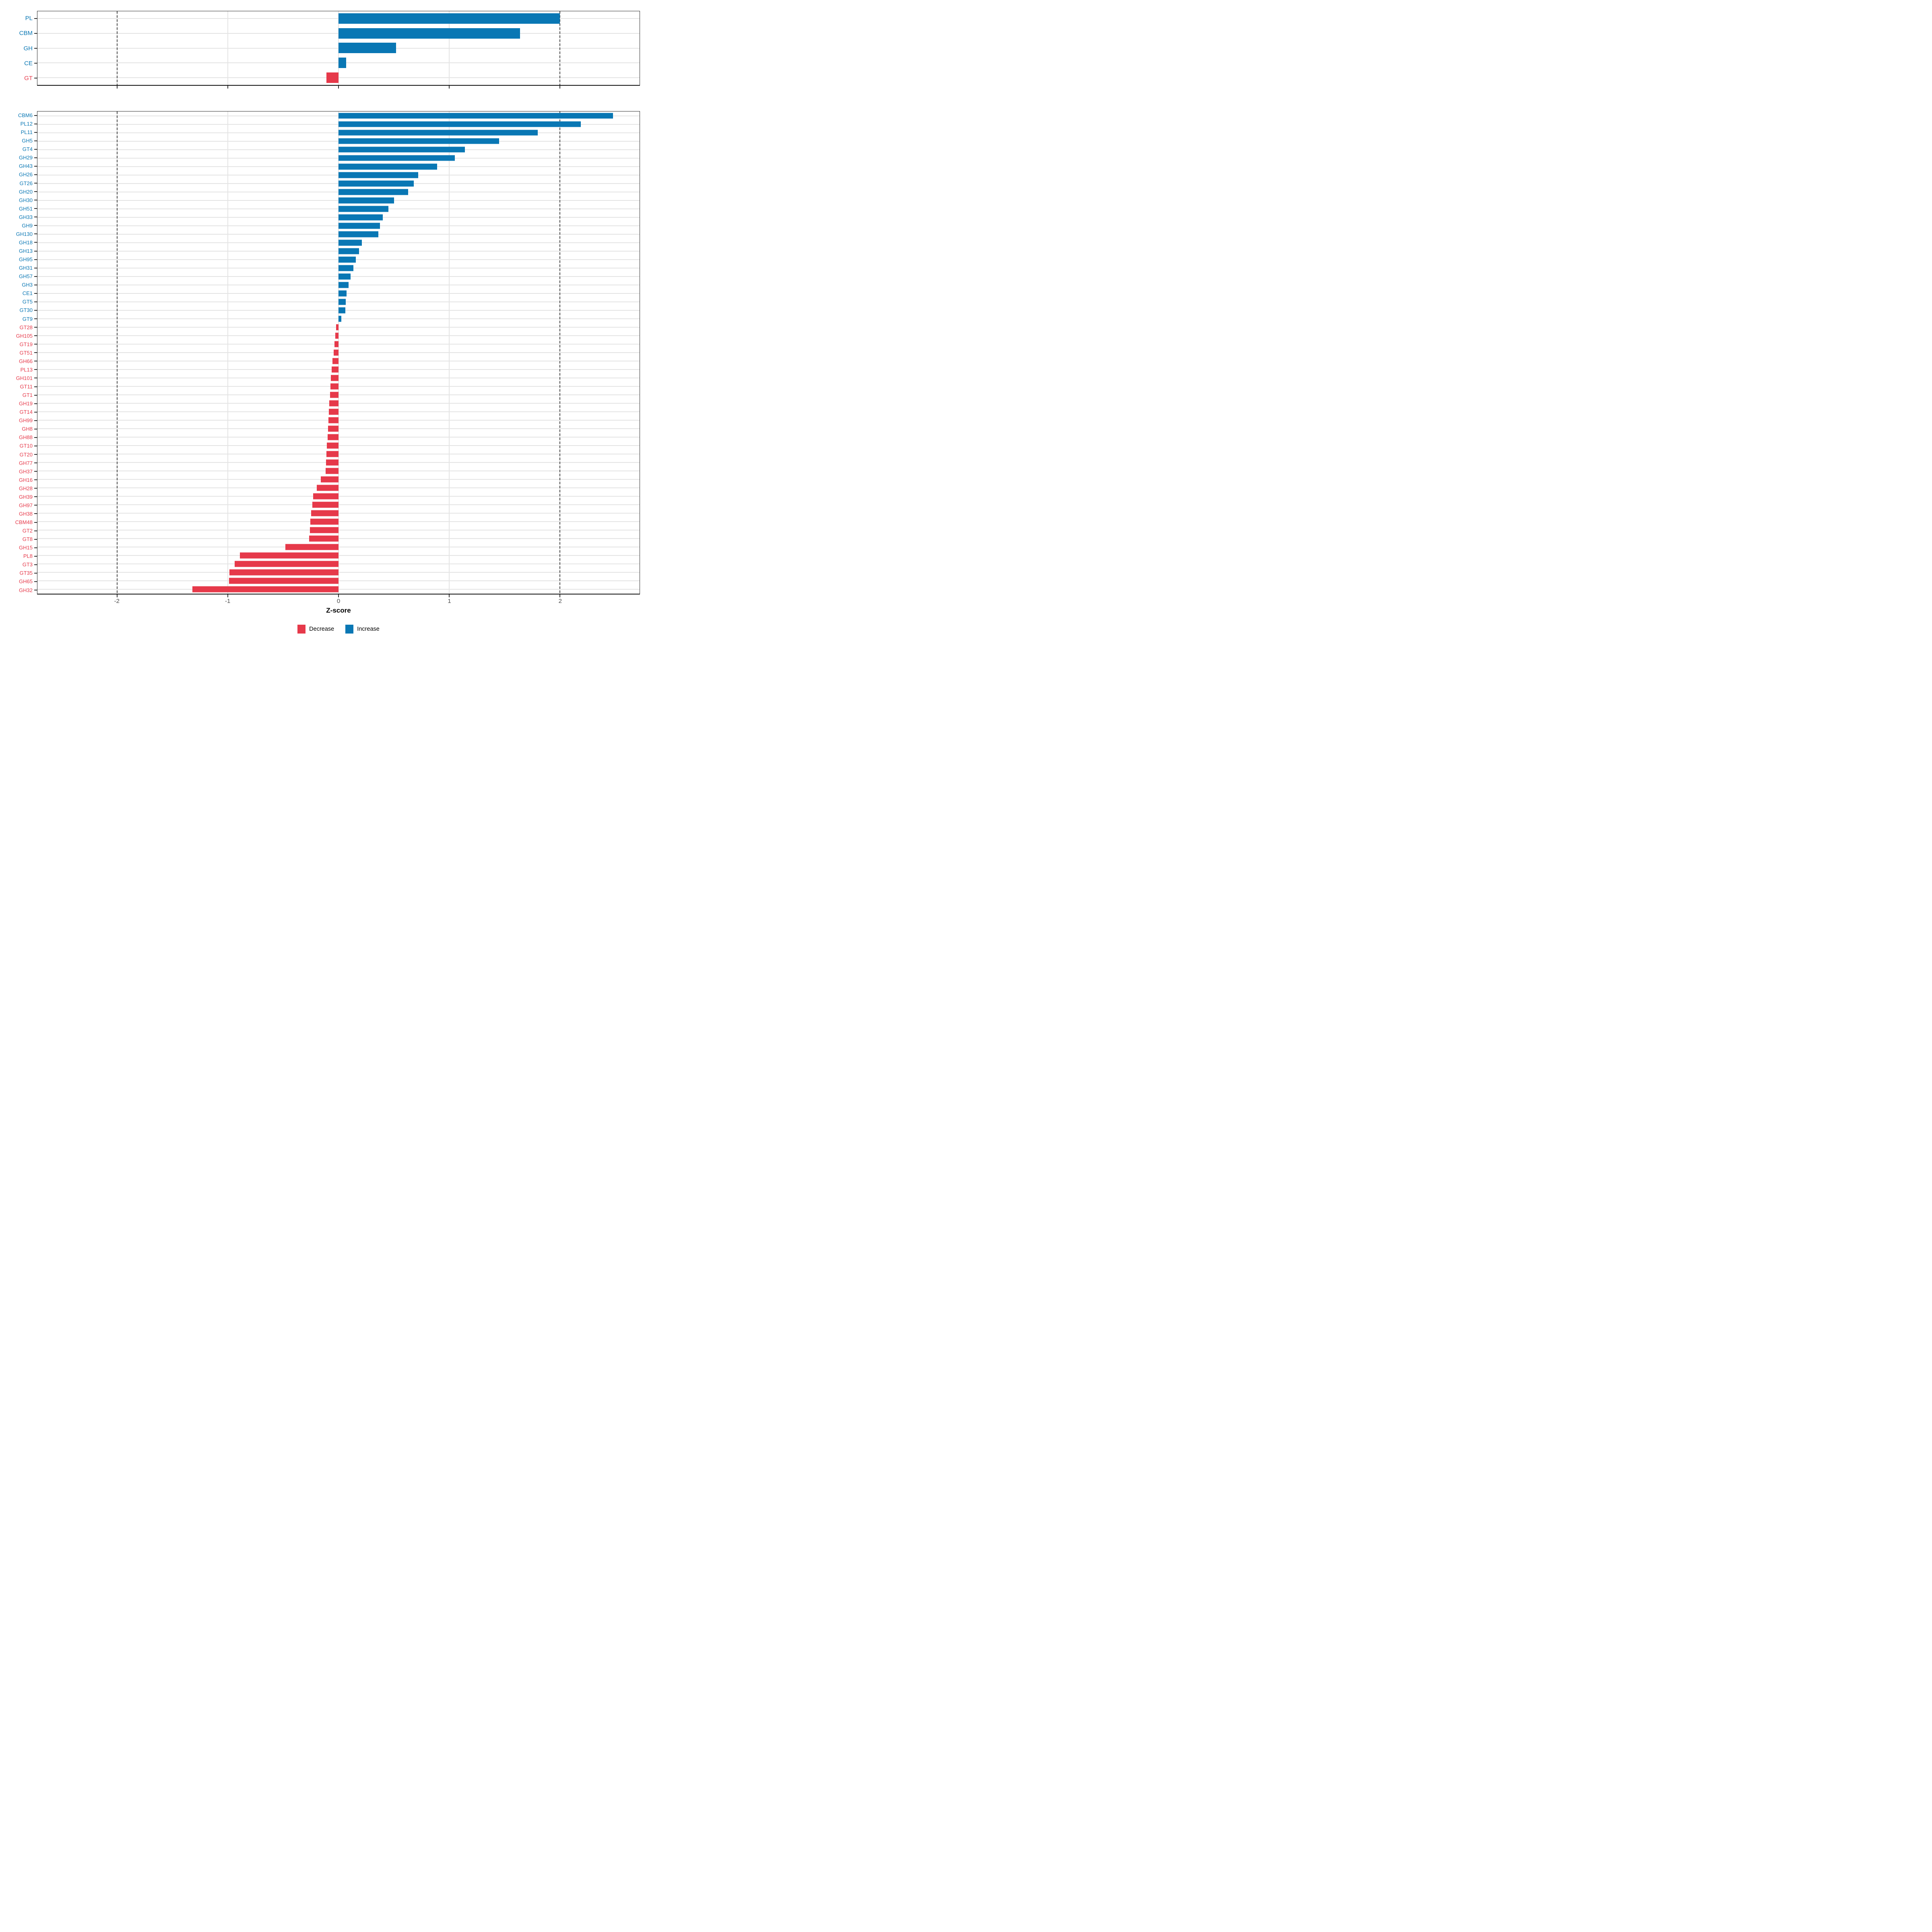  What do you see at coordinates (349, 251) in the screenshot?
I see `bar-GH13` at bounding box center [349, 251].